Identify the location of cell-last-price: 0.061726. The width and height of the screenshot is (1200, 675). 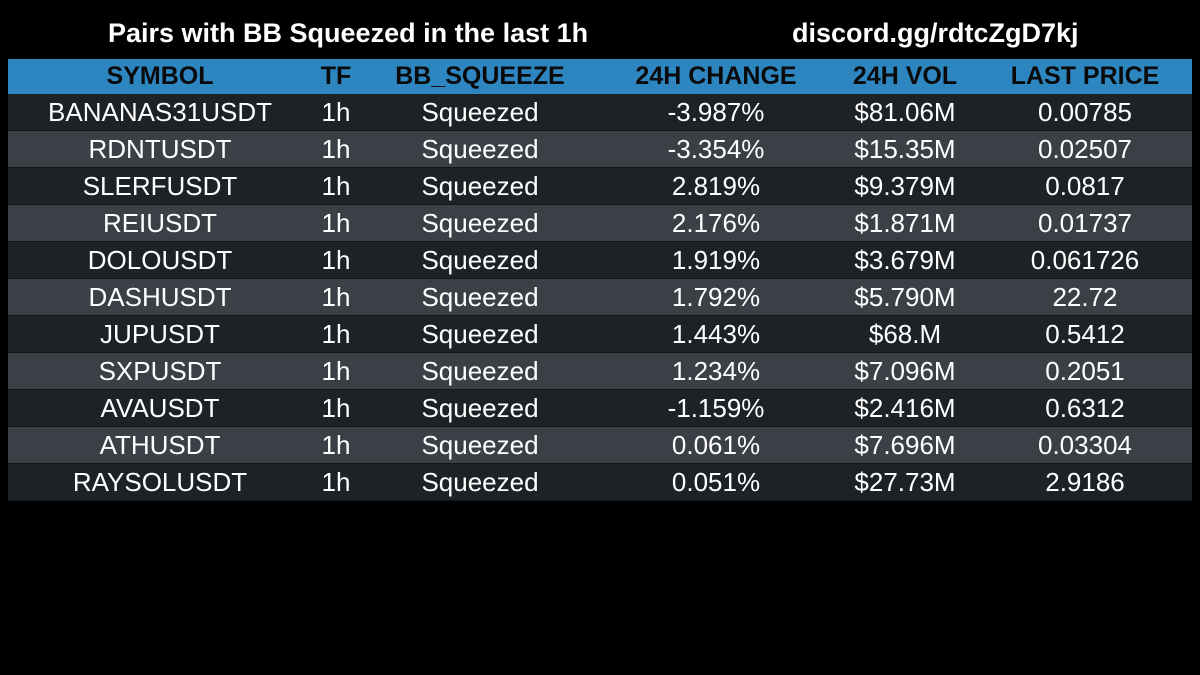
(1085, 260).